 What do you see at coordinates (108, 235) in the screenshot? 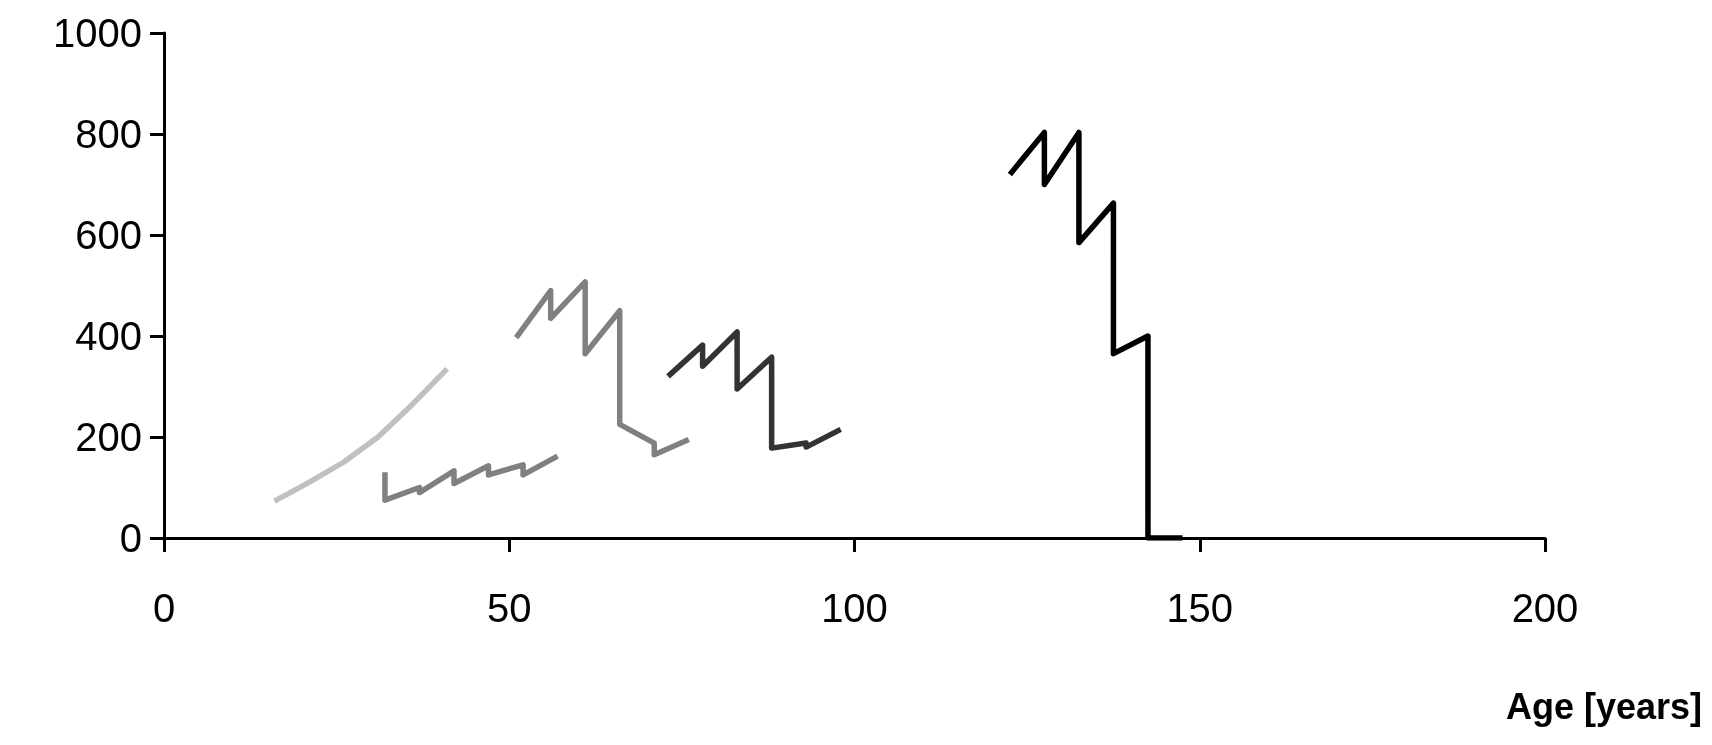
I see `y-tick-label: 600` at bounding box center [108, 235].